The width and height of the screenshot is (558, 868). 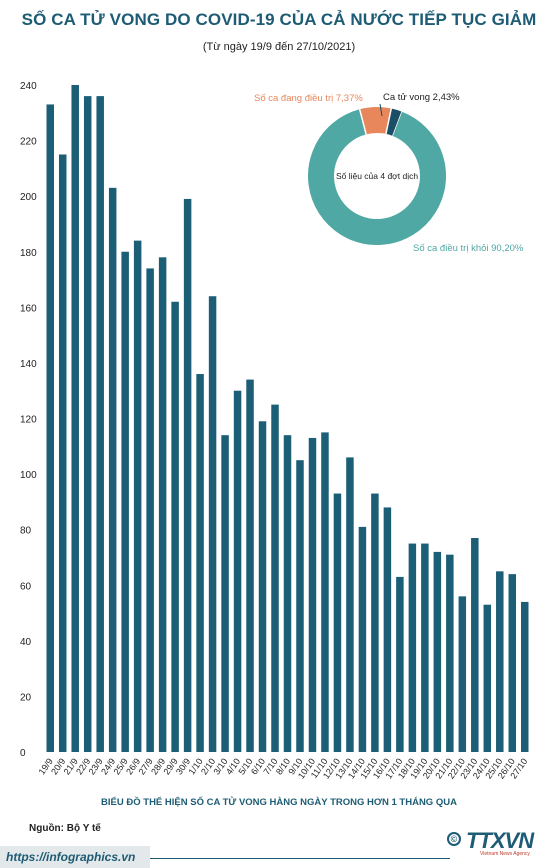 I want to click on donut-label-deaths: Ca tử vong 2,43%, so click(x=421, y=97).